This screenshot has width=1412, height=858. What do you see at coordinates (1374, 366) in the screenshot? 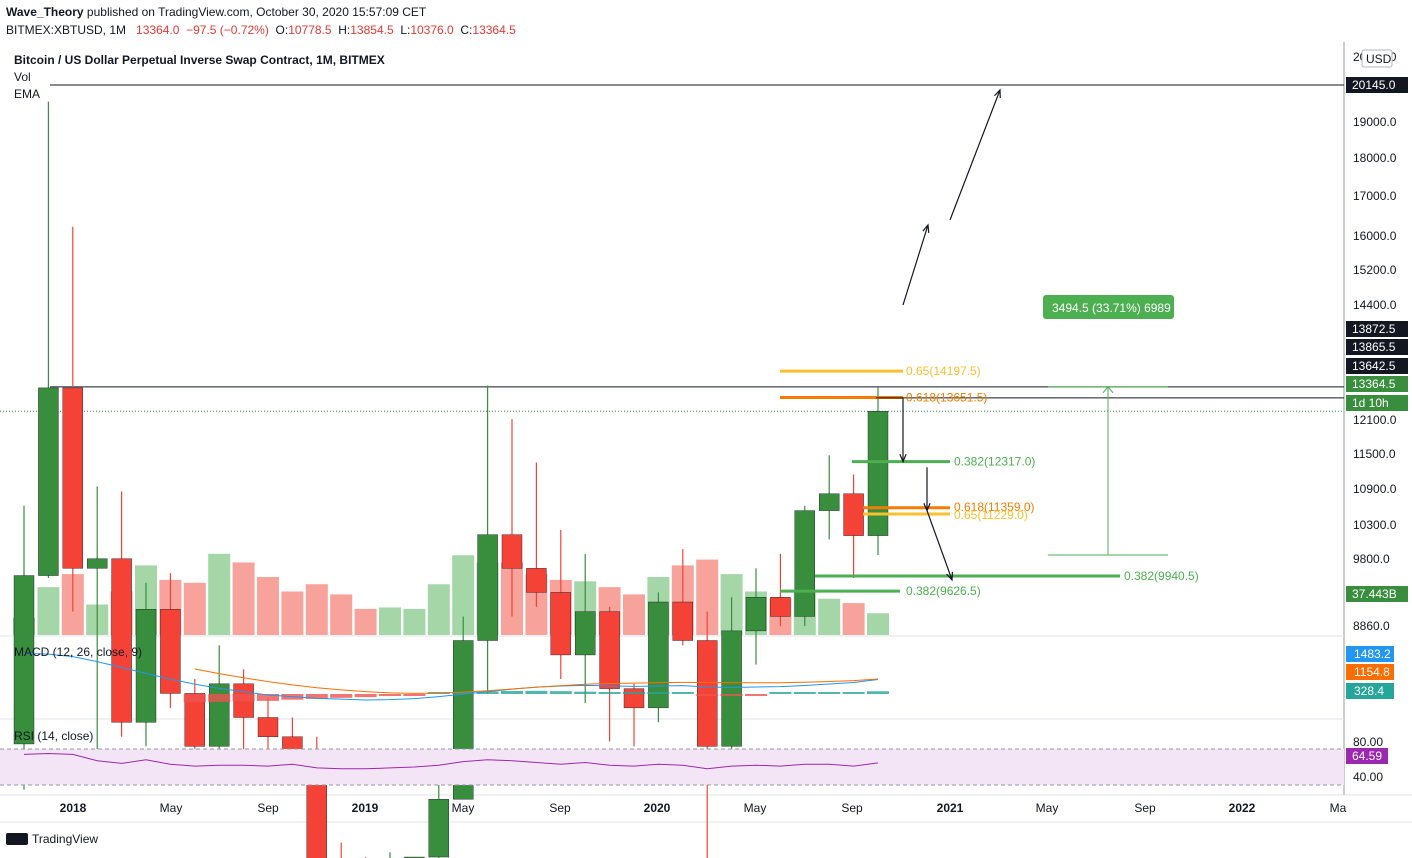
I see `price-tag-label: 13642.5` at bounding box center [1374, 366].